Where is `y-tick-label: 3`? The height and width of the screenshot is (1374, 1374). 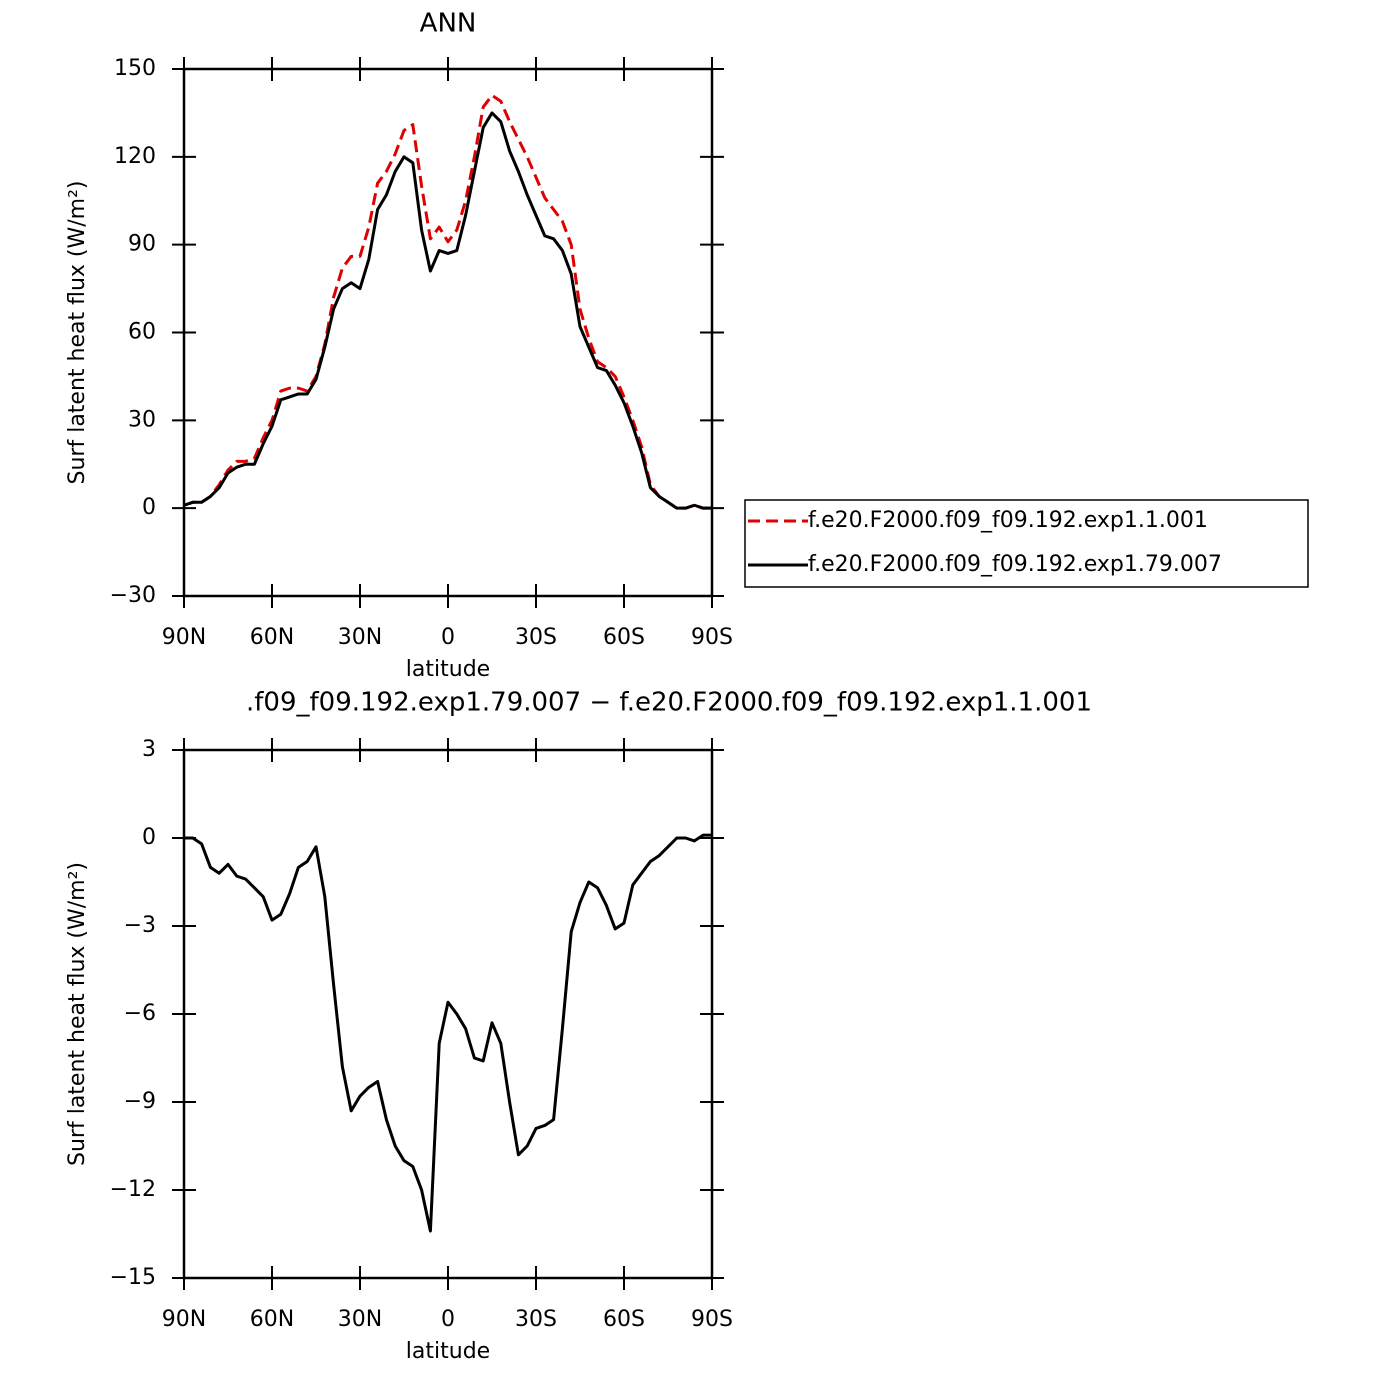 y-tick-label: 3 is located at coordinates (149, 749).